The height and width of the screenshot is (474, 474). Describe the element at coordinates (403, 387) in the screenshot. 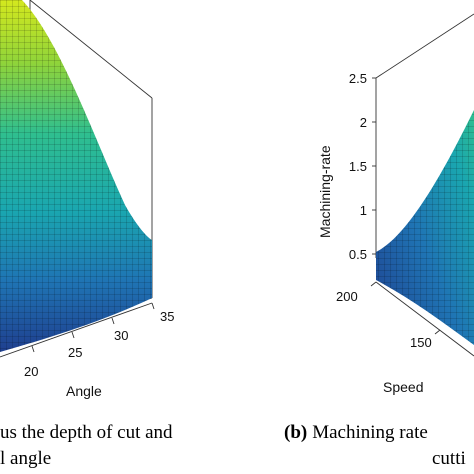

I see `right-y-axis-label: Speed` at that location.